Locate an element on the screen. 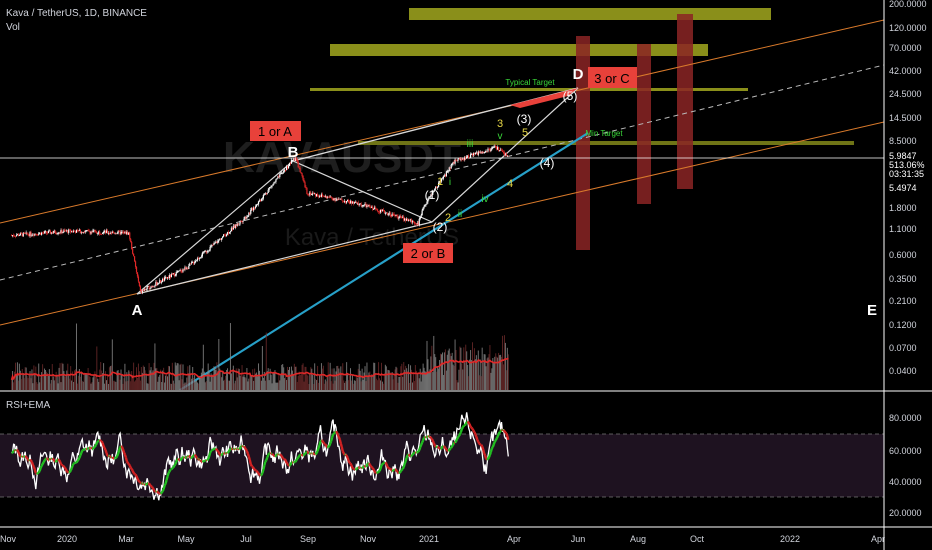  time-axis-label: Apr is located at coordinates (514, 539).